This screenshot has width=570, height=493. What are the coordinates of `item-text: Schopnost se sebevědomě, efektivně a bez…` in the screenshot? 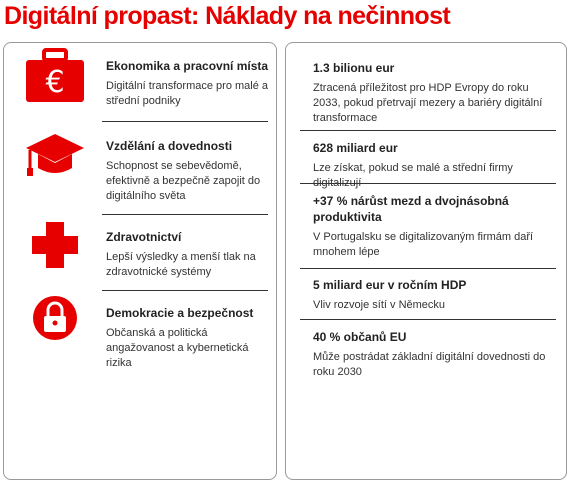 It's located at (183, 181).